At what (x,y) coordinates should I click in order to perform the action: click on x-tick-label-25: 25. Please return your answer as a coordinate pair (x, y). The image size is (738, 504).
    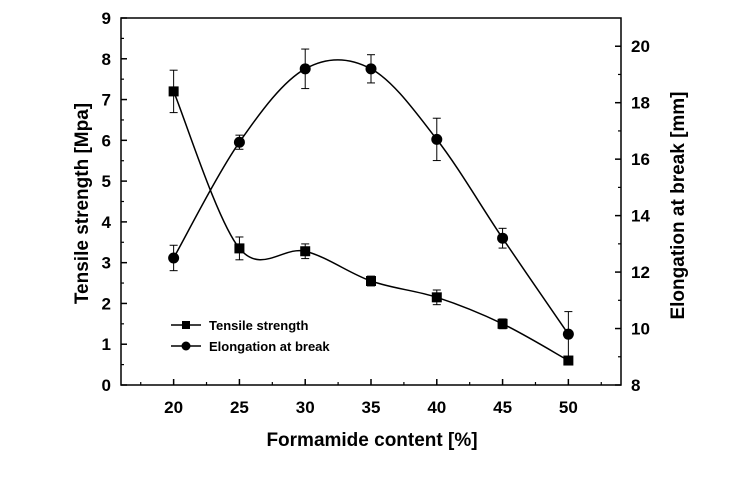
    Looking at the image, I should click on (239, 407).